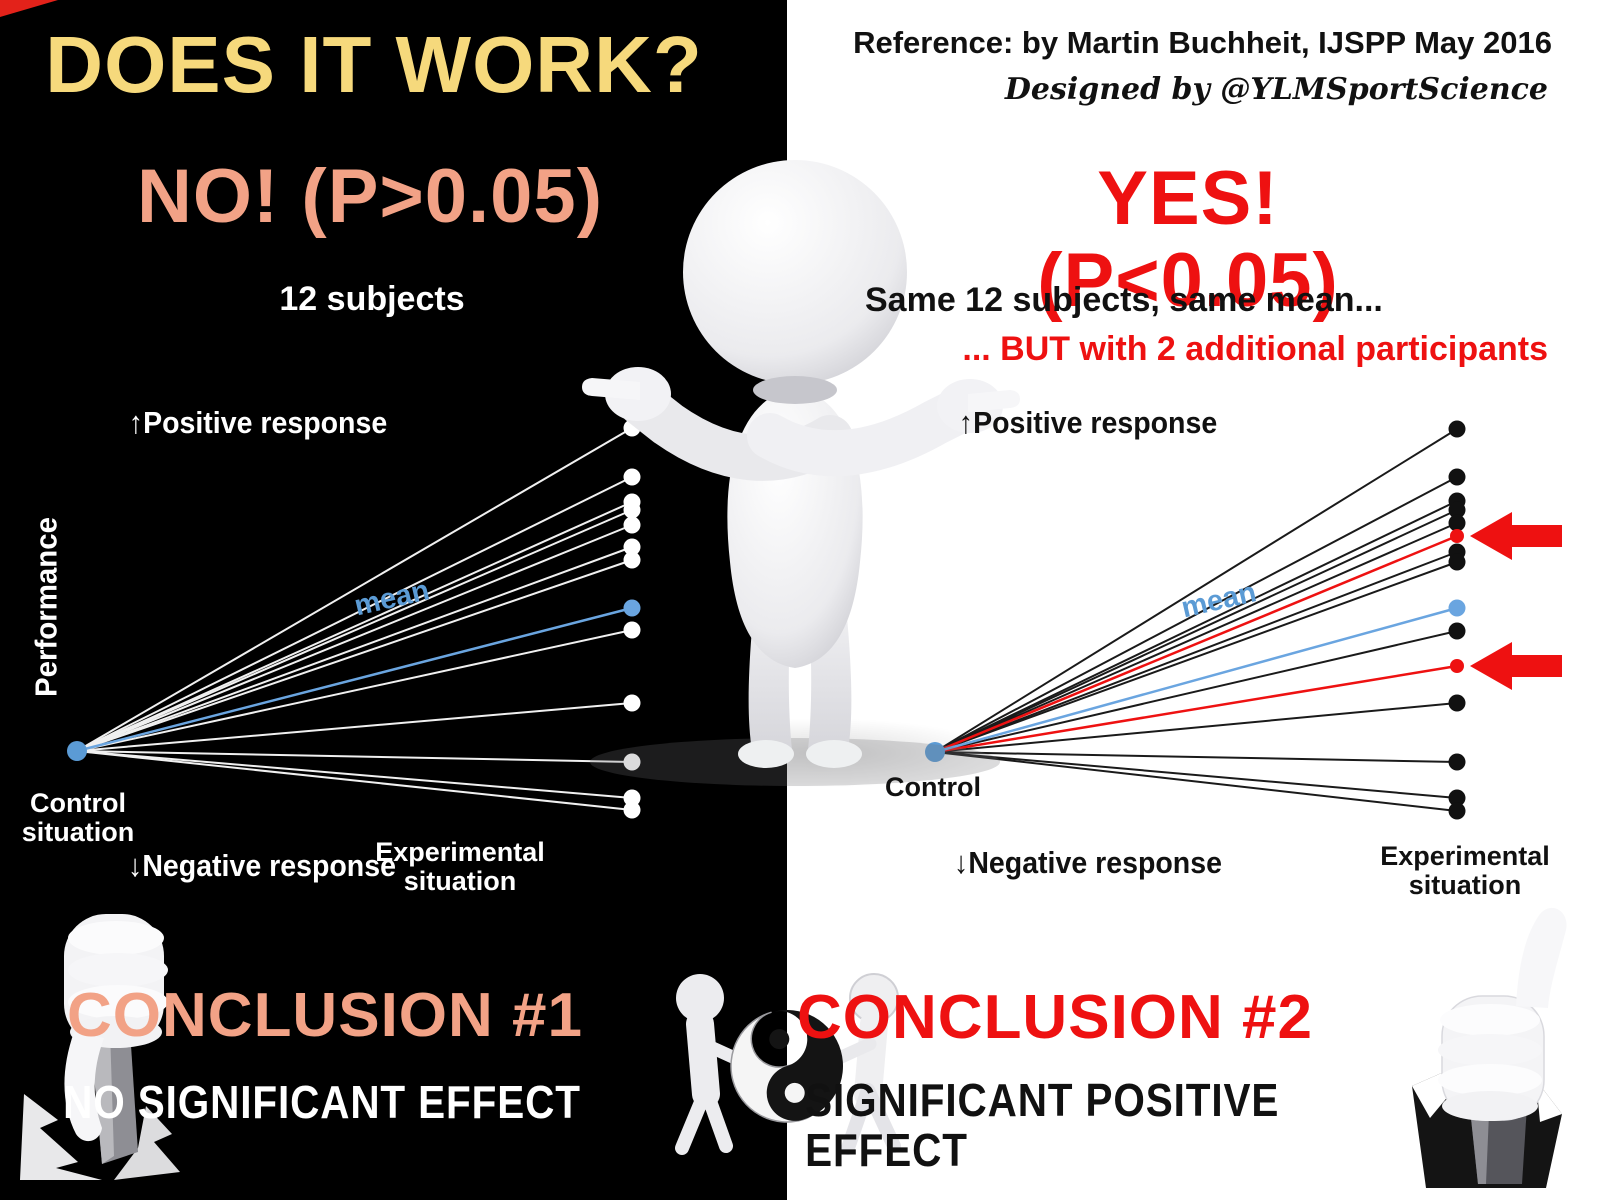  I want to click on thumbs-down-image, so click(100, 1047).